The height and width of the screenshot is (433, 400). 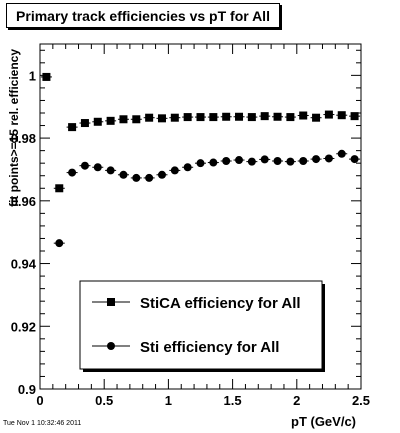 What do you see at coordinates (24, 264) in the screenshot?
I see `y-tick-label: 0.94` at bounding box center [24, 264].